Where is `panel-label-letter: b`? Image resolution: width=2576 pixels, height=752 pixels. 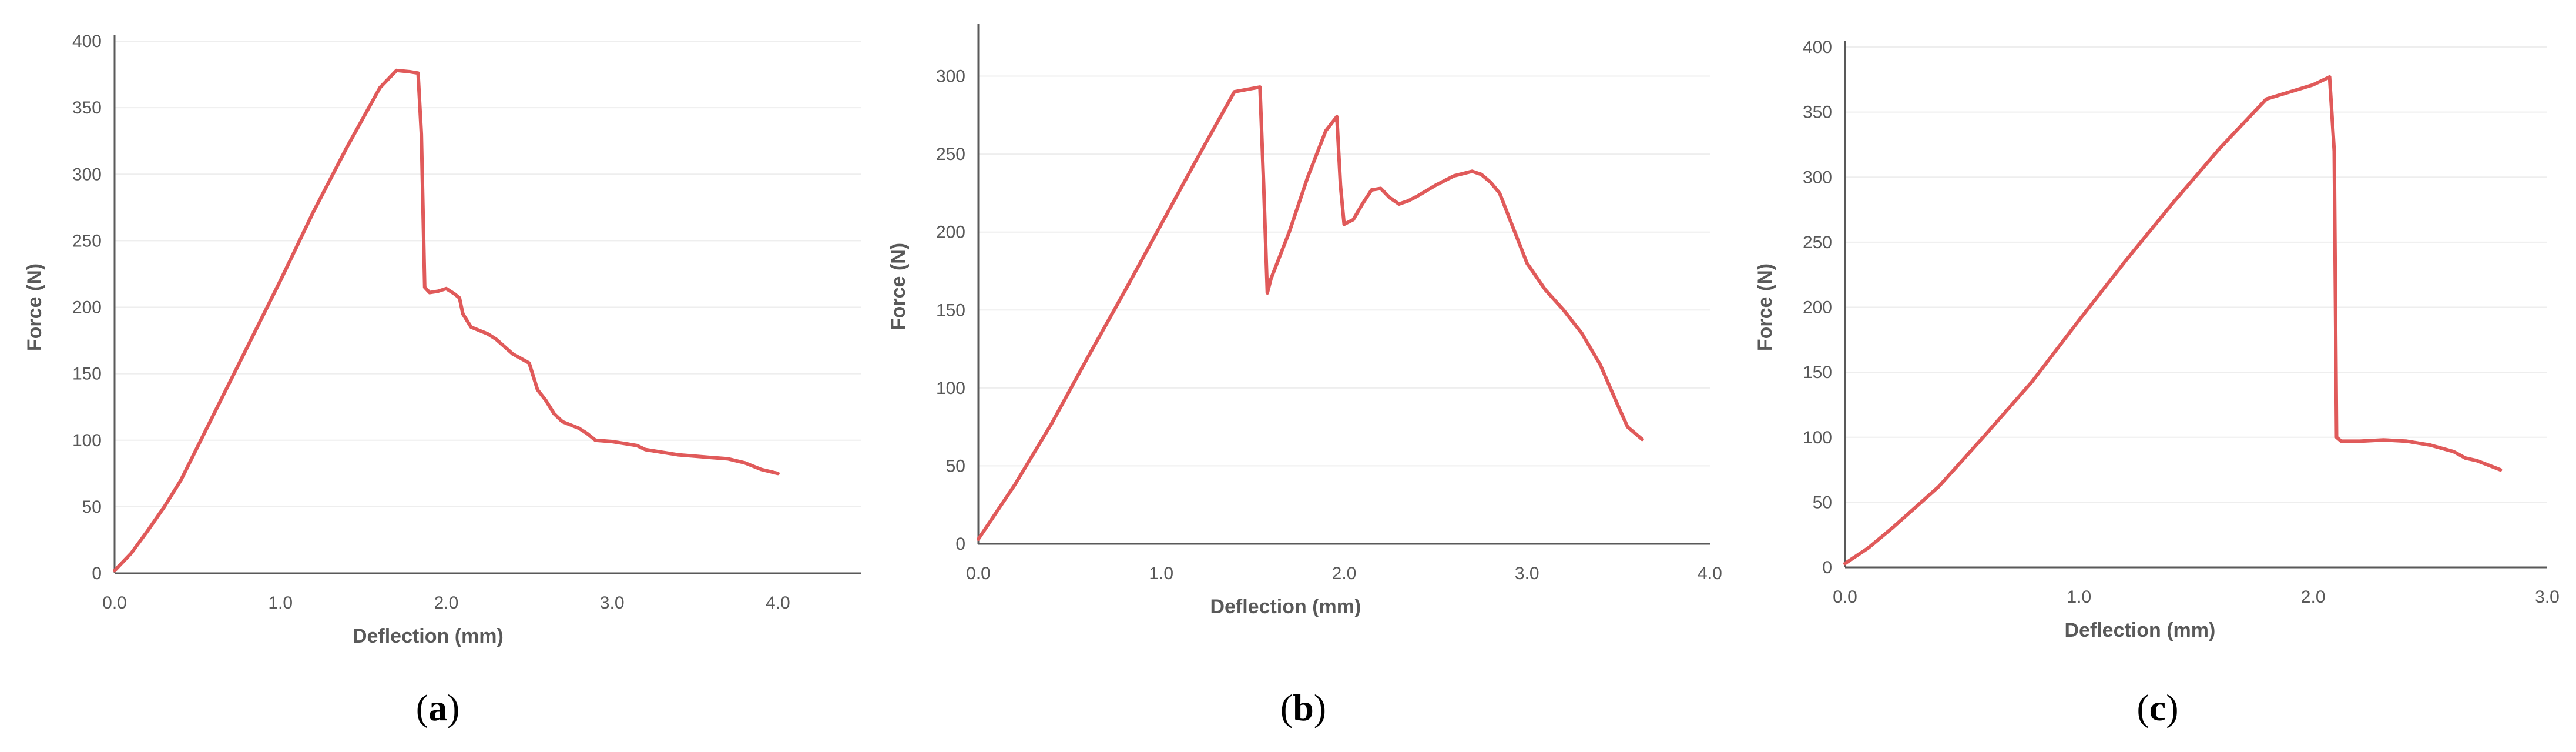 panel-label-letter: b is located at coordinates (1303, 707).